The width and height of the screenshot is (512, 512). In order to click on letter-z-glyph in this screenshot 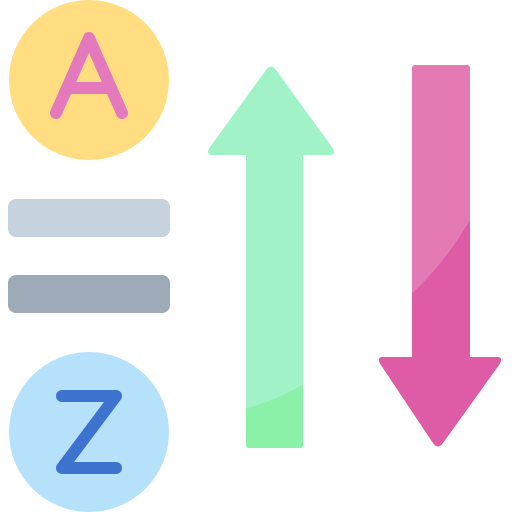, I will do `click(89, 432)`.